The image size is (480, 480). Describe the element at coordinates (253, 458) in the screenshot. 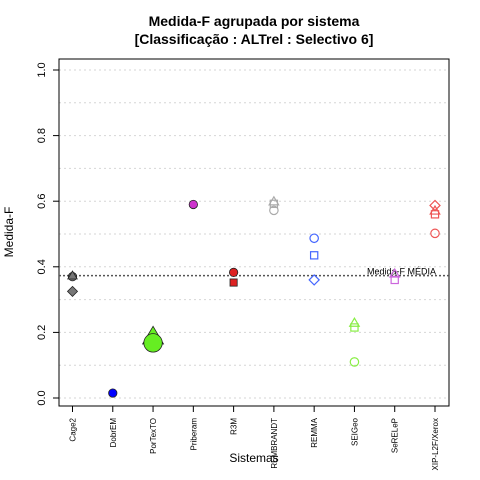

I see `x-axis-title: Sistemas` at that location.